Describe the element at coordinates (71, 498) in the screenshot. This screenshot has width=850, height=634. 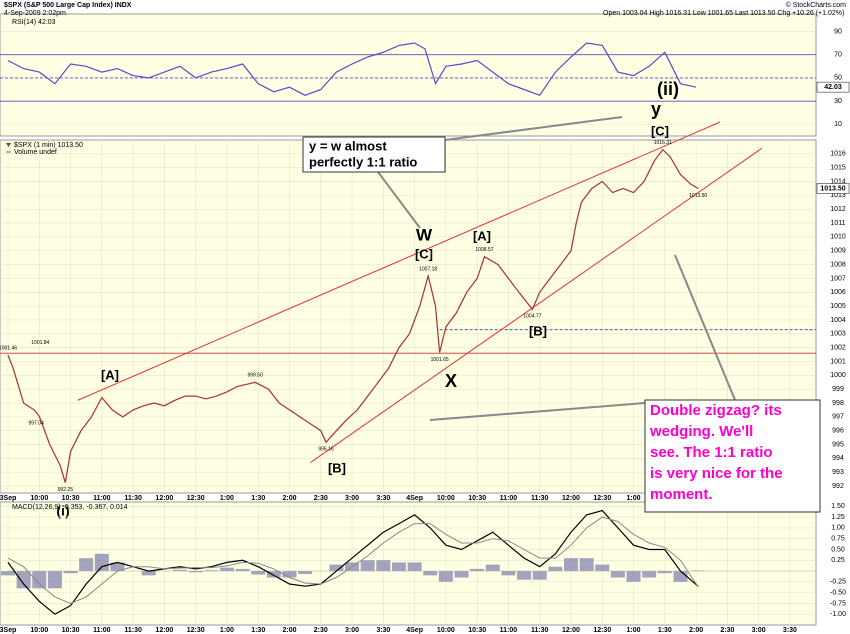
I see `x-tick-label: 10:30` at that location.